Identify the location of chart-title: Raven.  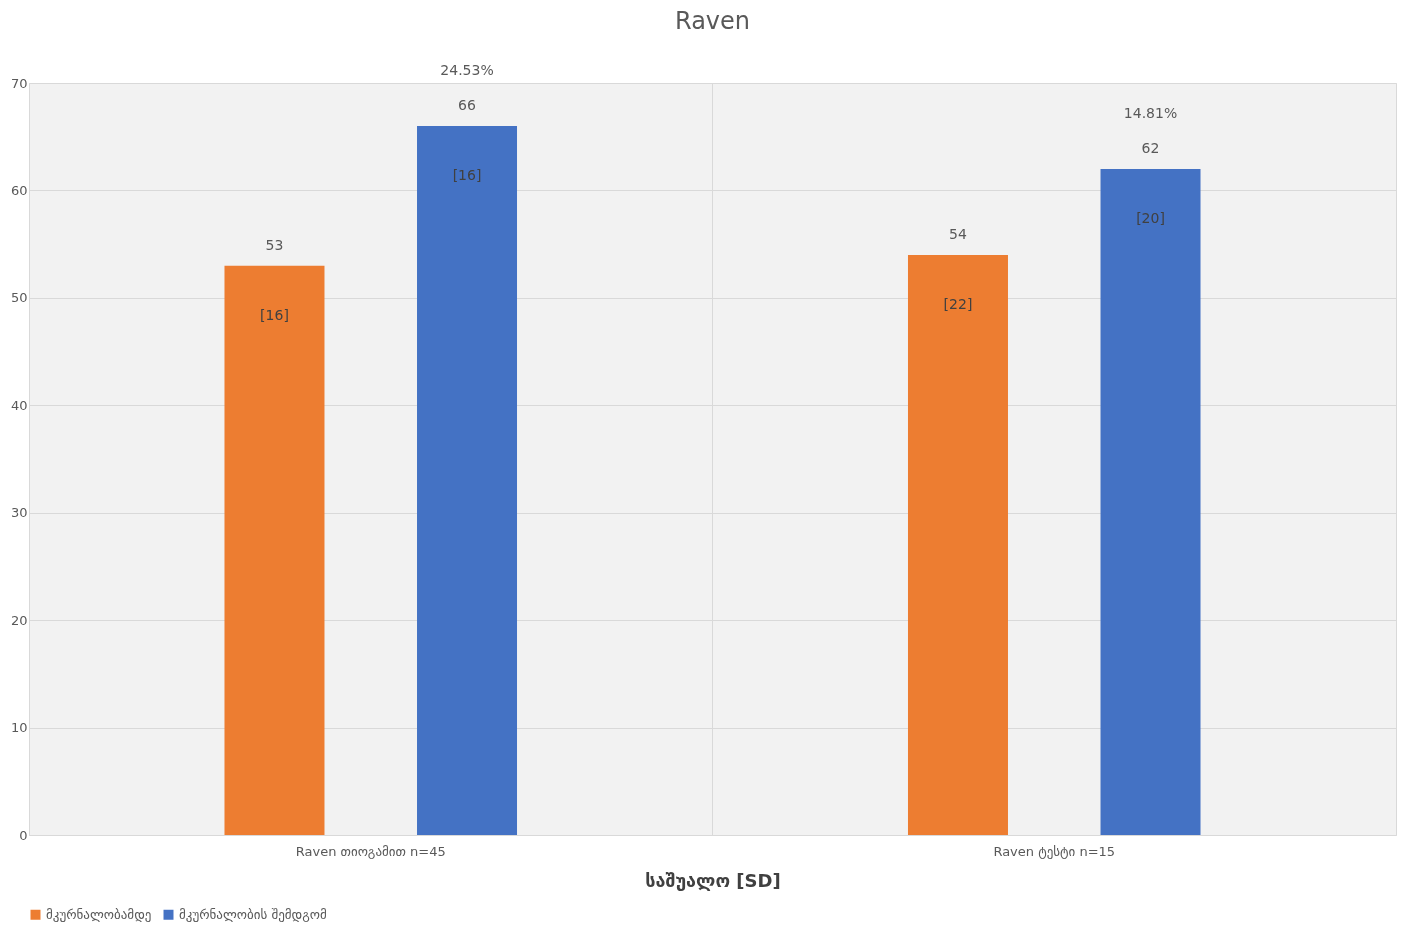
(712, 20).